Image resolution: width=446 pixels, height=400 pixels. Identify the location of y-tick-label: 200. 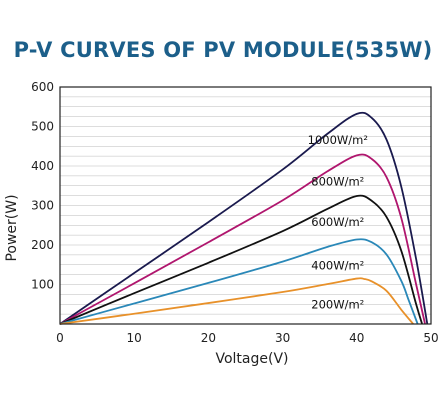
(42, 245).